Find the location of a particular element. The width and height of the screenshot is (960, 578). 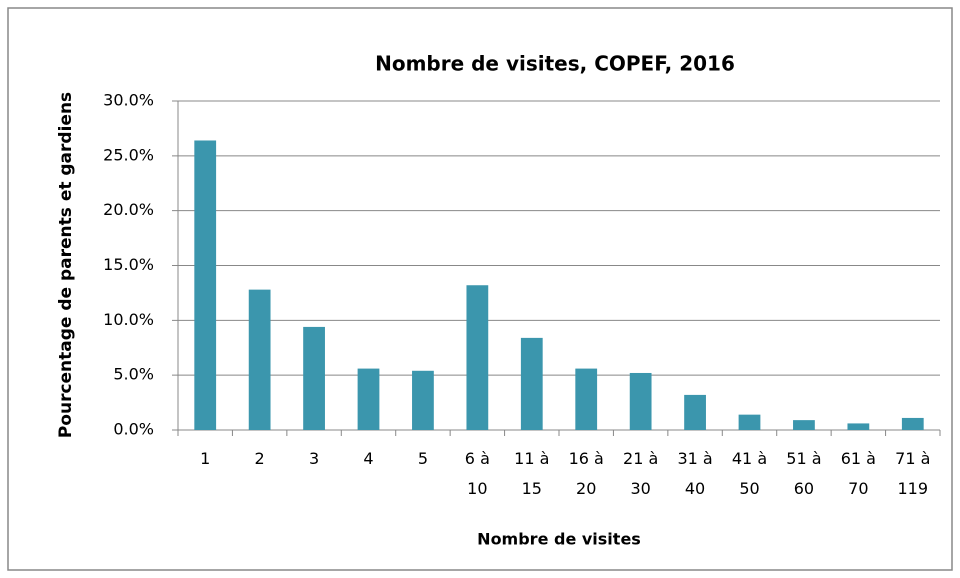

x-tick-label: 71 à 119 is located at coordinates (913, 473).